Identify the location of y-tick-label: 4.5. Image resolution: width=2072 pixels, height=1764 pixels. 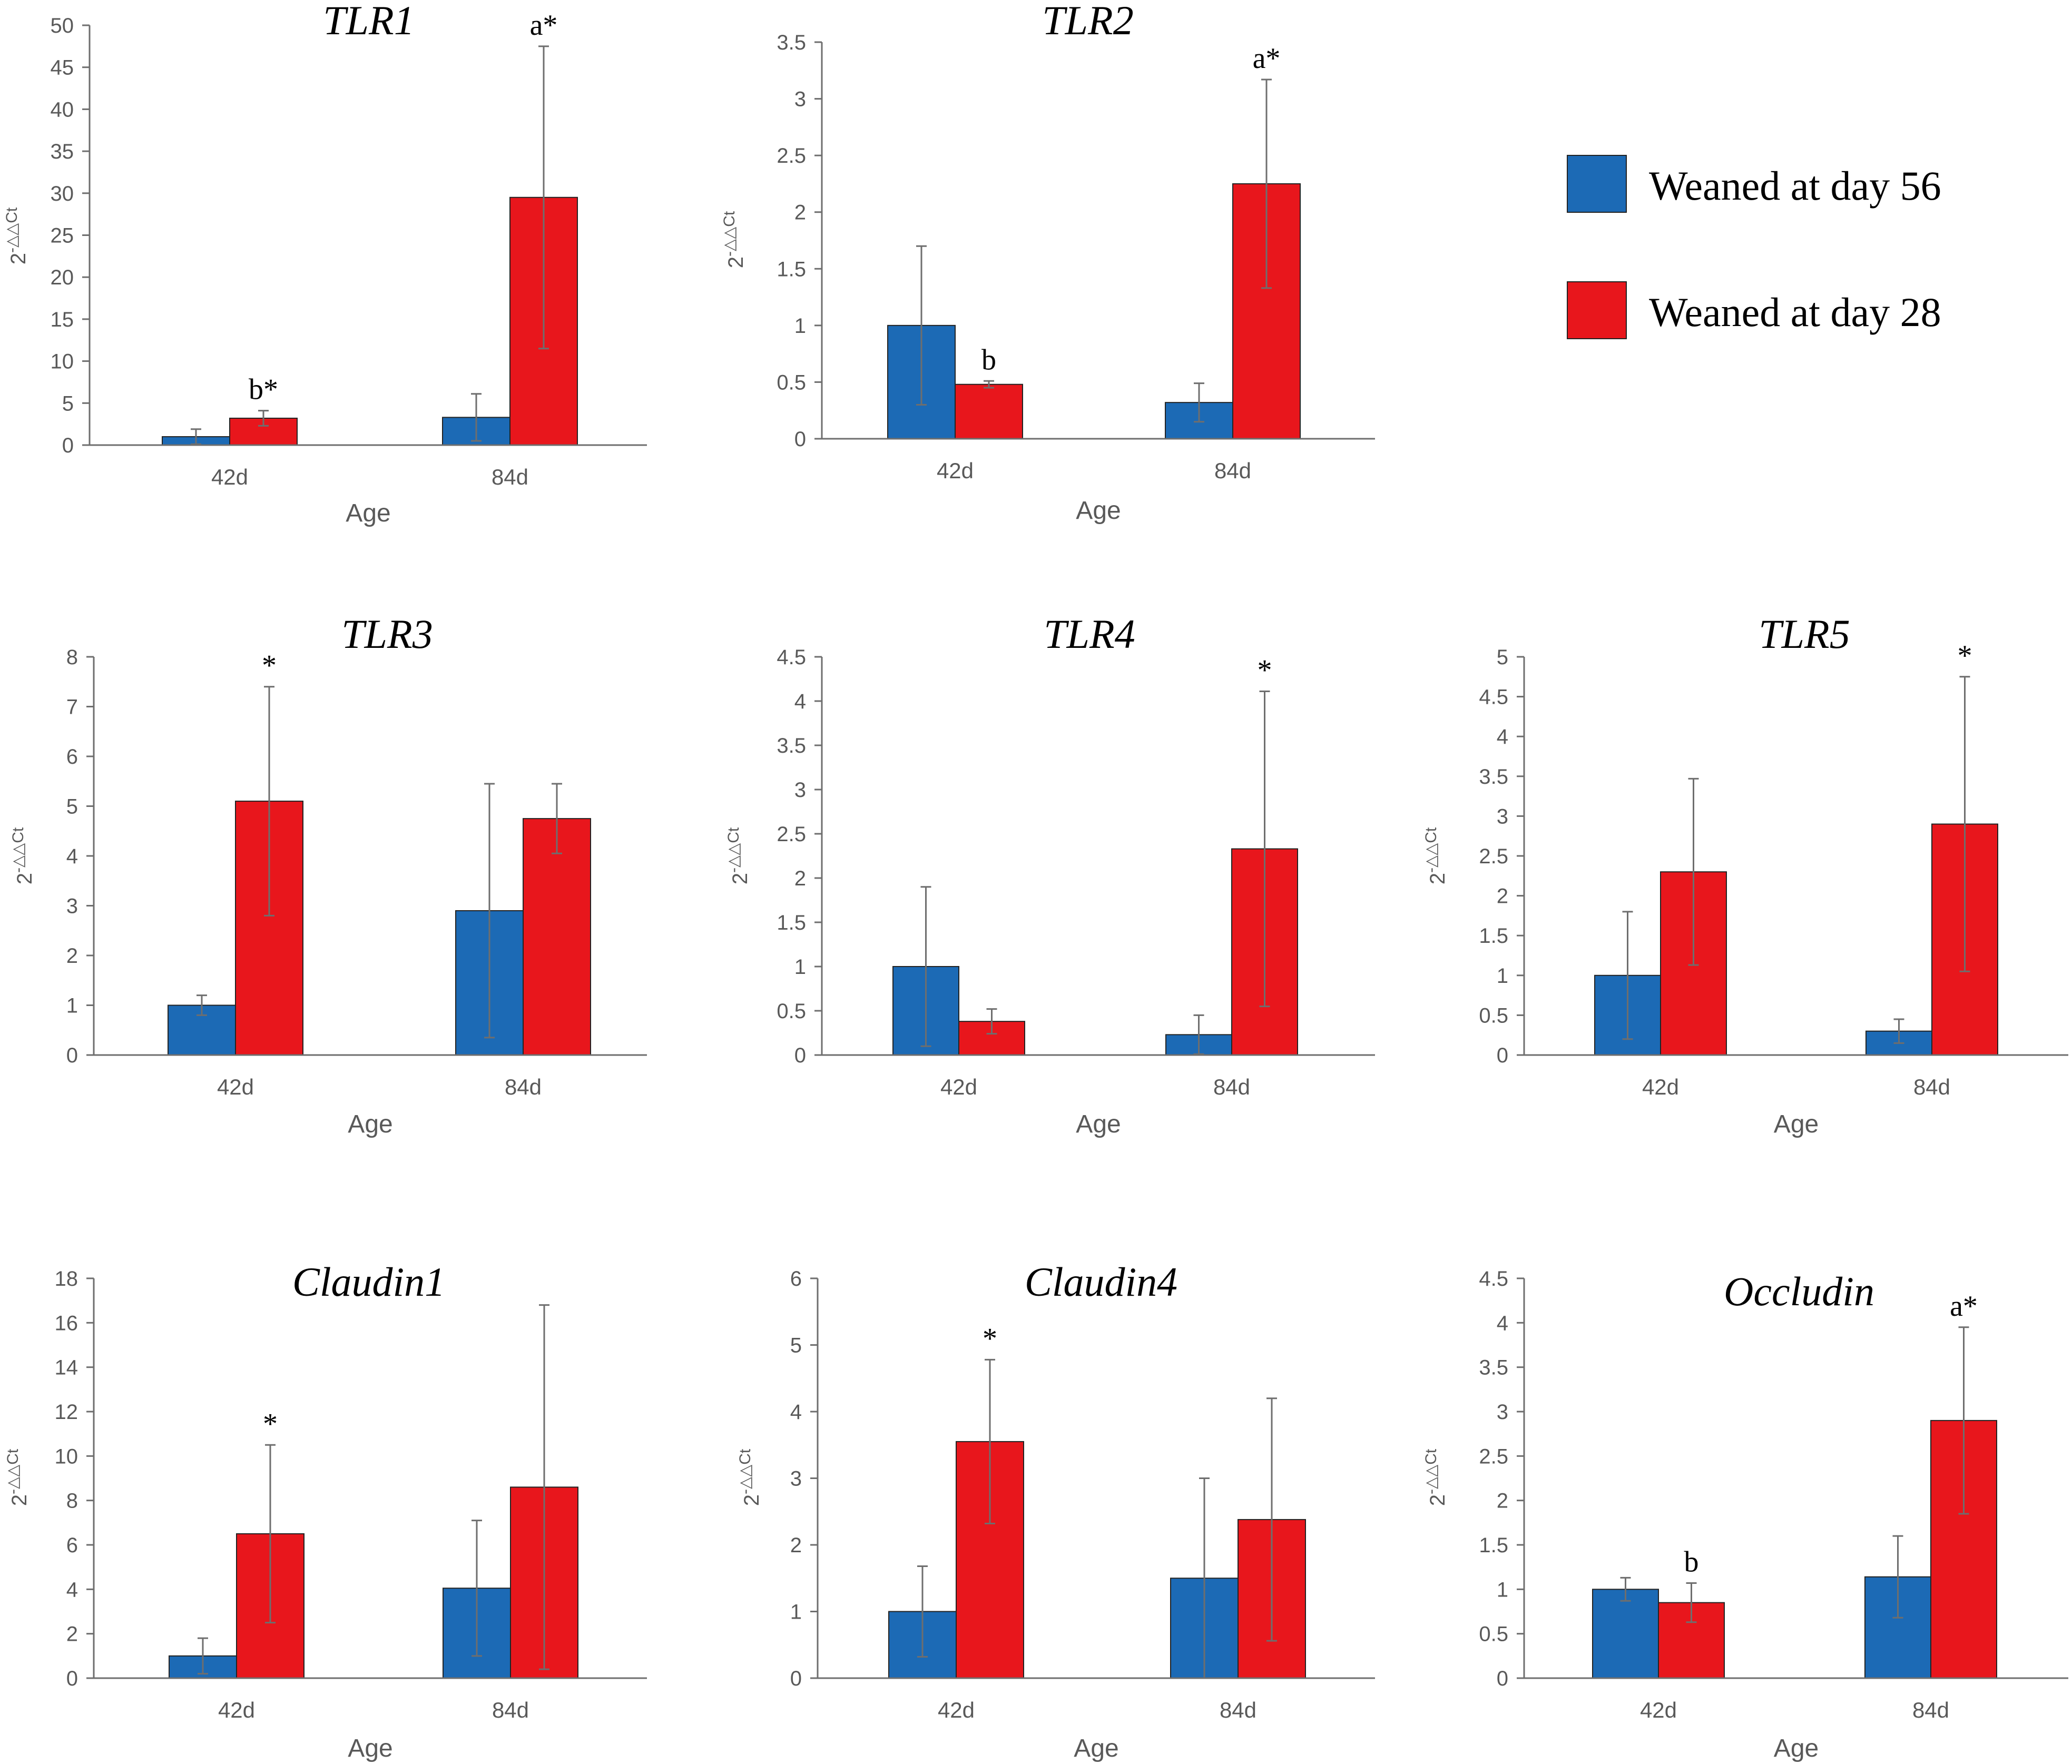
(1493, 1278).